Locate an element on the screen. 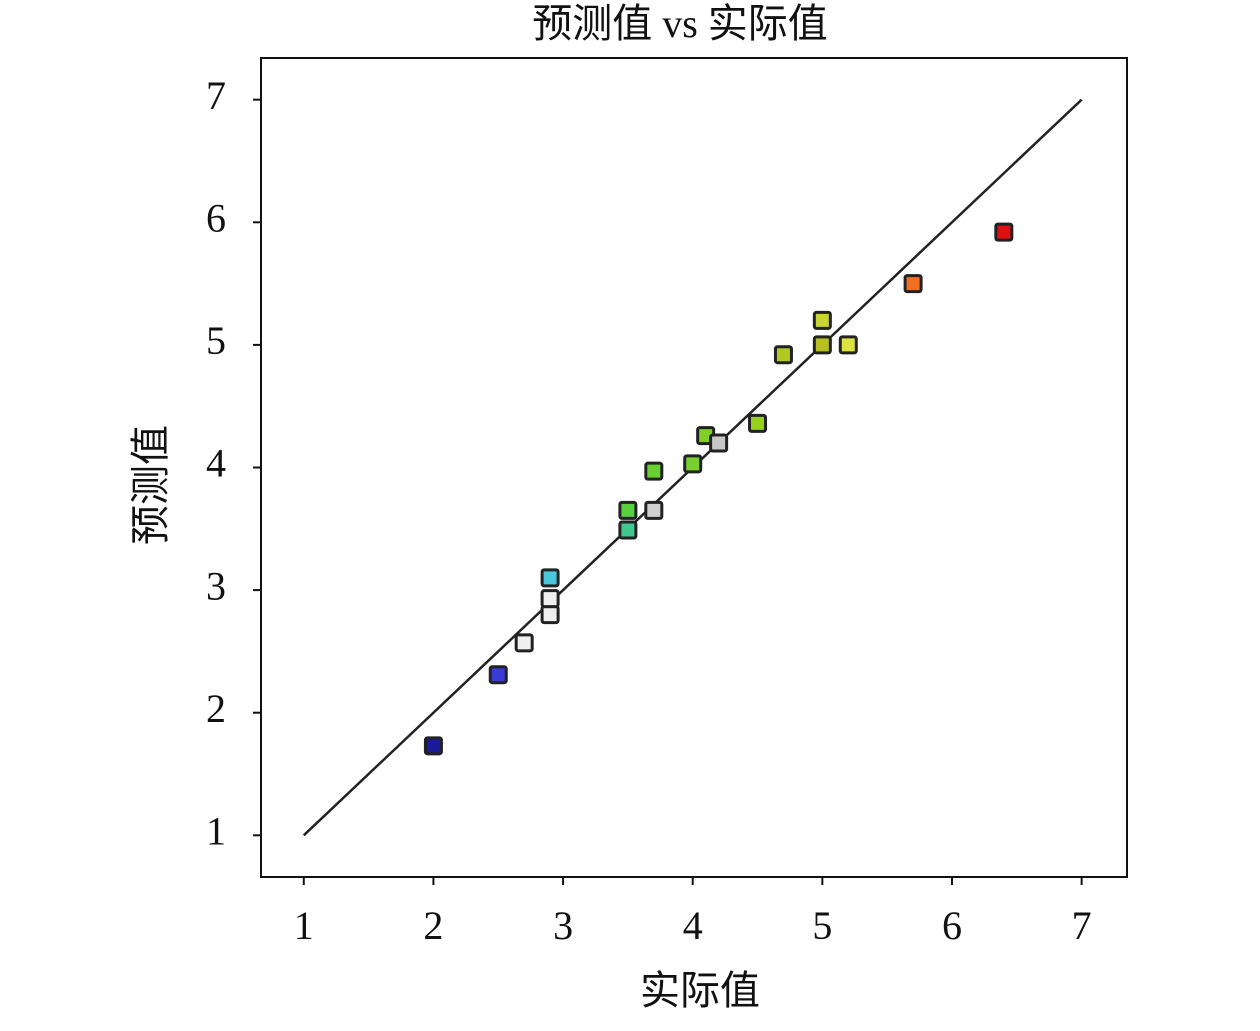  x-tick-label: 5 is located at coordinates (822, 925).